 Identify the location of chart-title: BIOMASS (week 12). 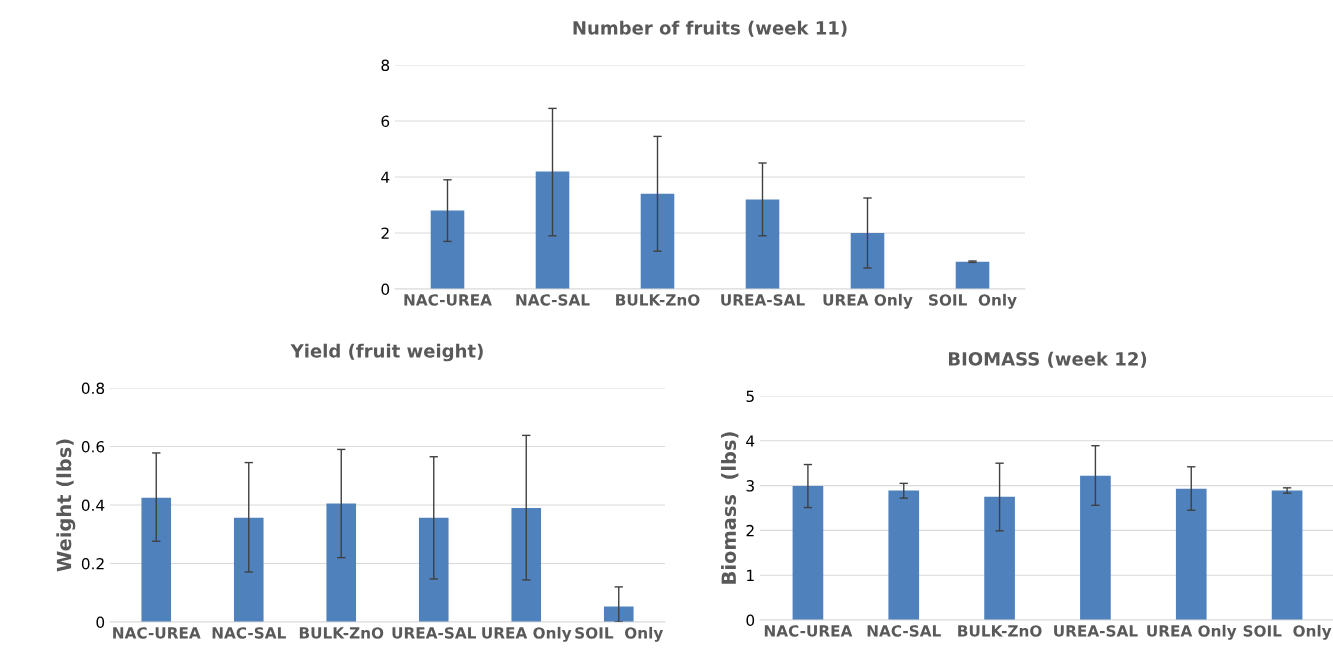
(1047, 359).